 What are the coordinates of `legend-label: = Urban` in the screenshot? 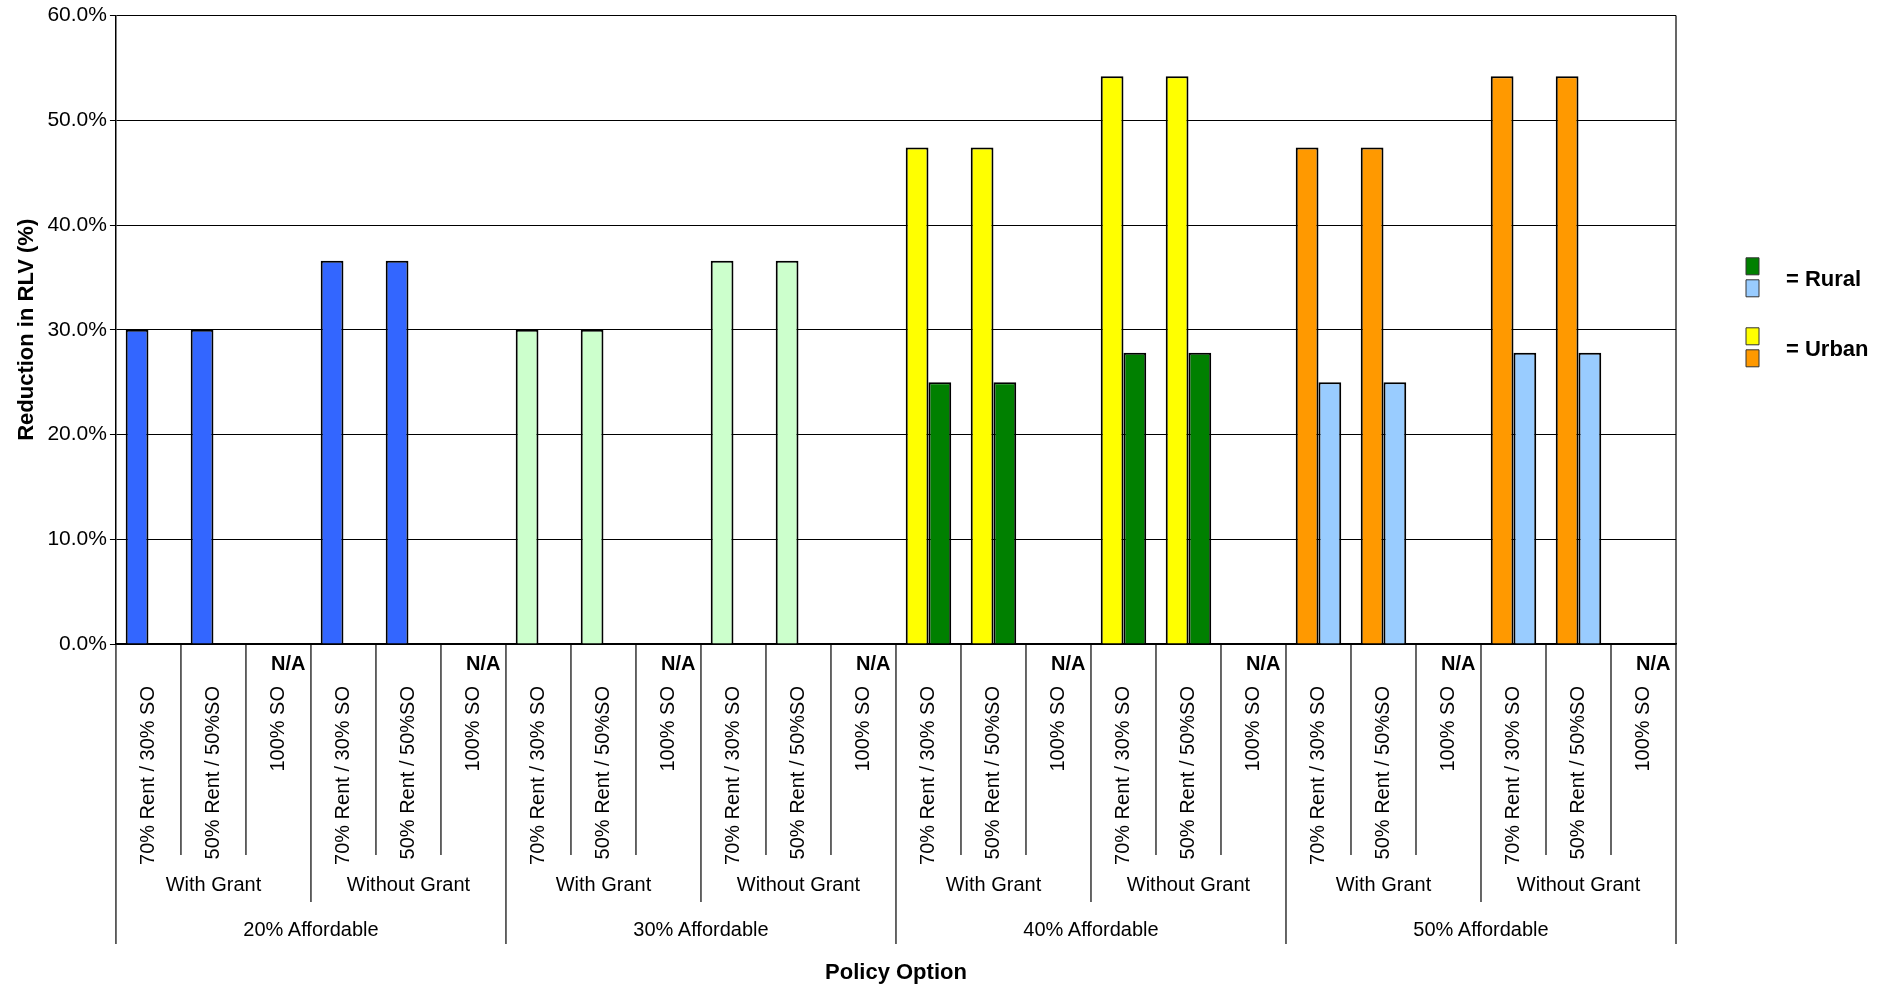 It's located at (1827, 348).